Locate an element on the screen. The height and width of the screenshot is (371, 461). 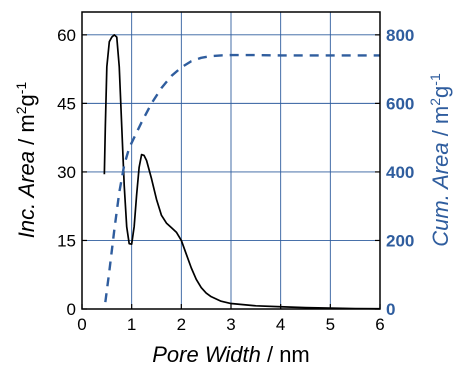
y-right-tick-label: 200 is located at coordinates (400, 240).